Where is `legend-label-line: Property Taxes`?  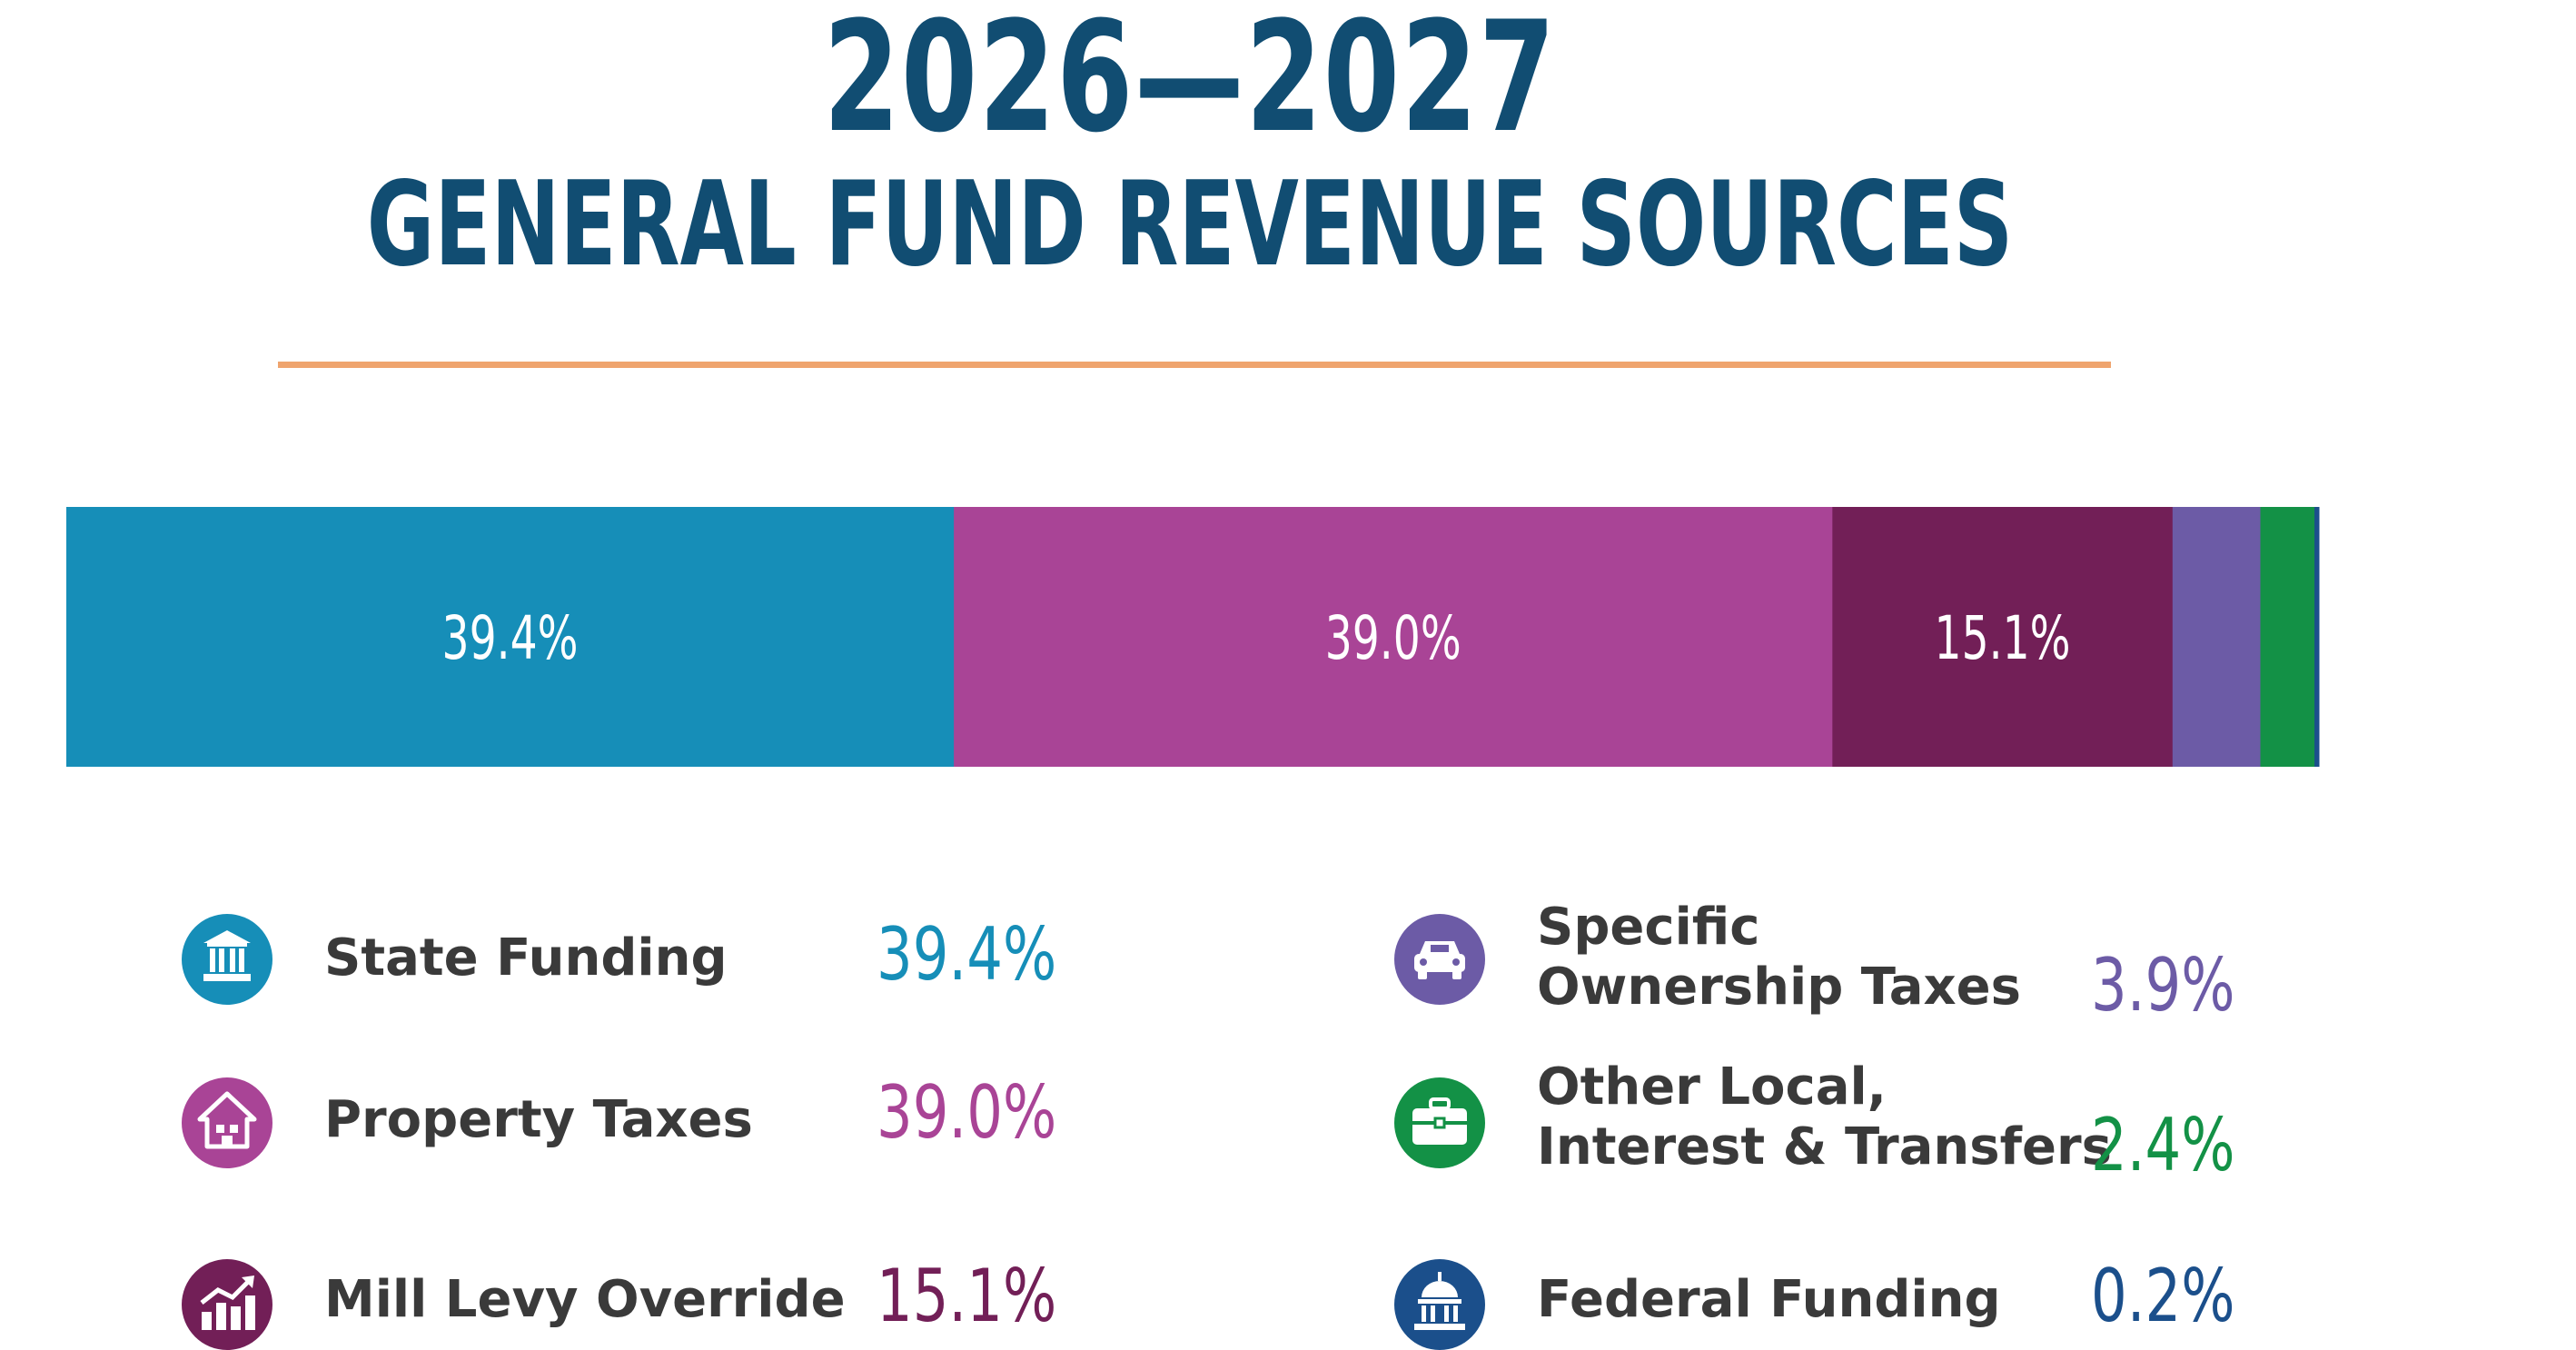
legend-label-line: Property Taxes is located at coordinates (538, 1119).